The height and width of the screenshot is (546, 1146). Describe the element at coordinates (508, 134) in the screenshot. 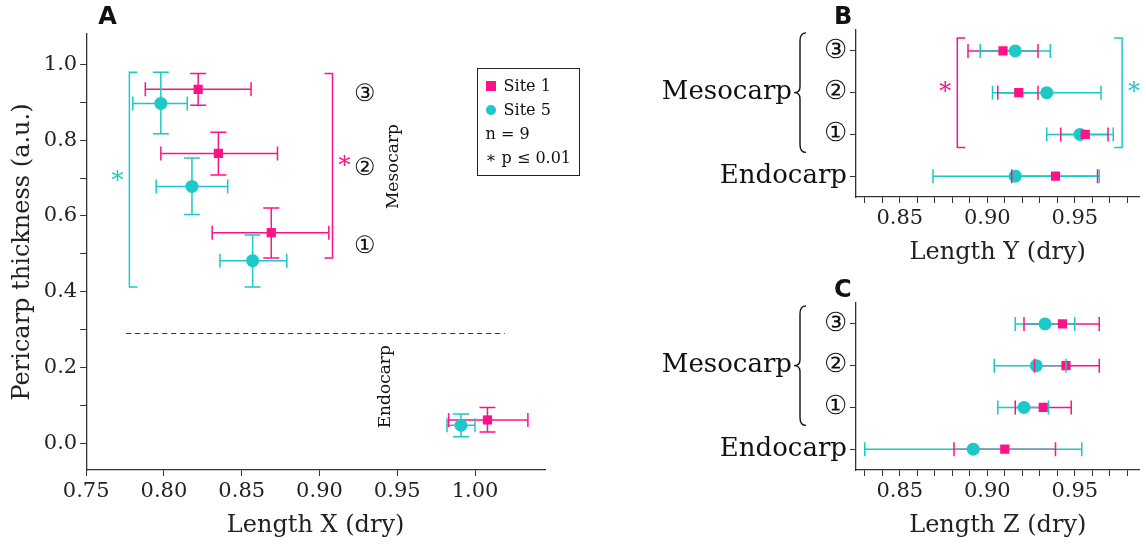

I see `annotation: n = 9` at that location.